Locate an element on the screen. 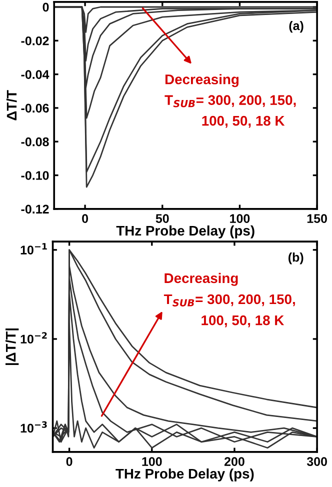  x-tick-label: 200 is located at coordinates (234, 461).